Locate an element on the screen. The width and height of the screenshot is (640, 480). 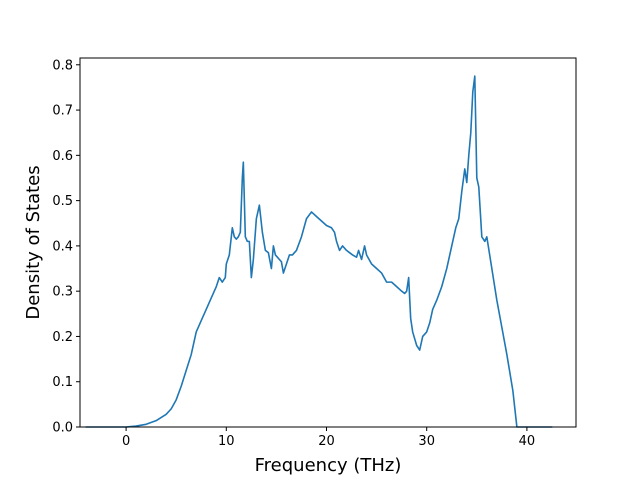
y-tick-label: 0.8 is located at coordinates (62, 65).